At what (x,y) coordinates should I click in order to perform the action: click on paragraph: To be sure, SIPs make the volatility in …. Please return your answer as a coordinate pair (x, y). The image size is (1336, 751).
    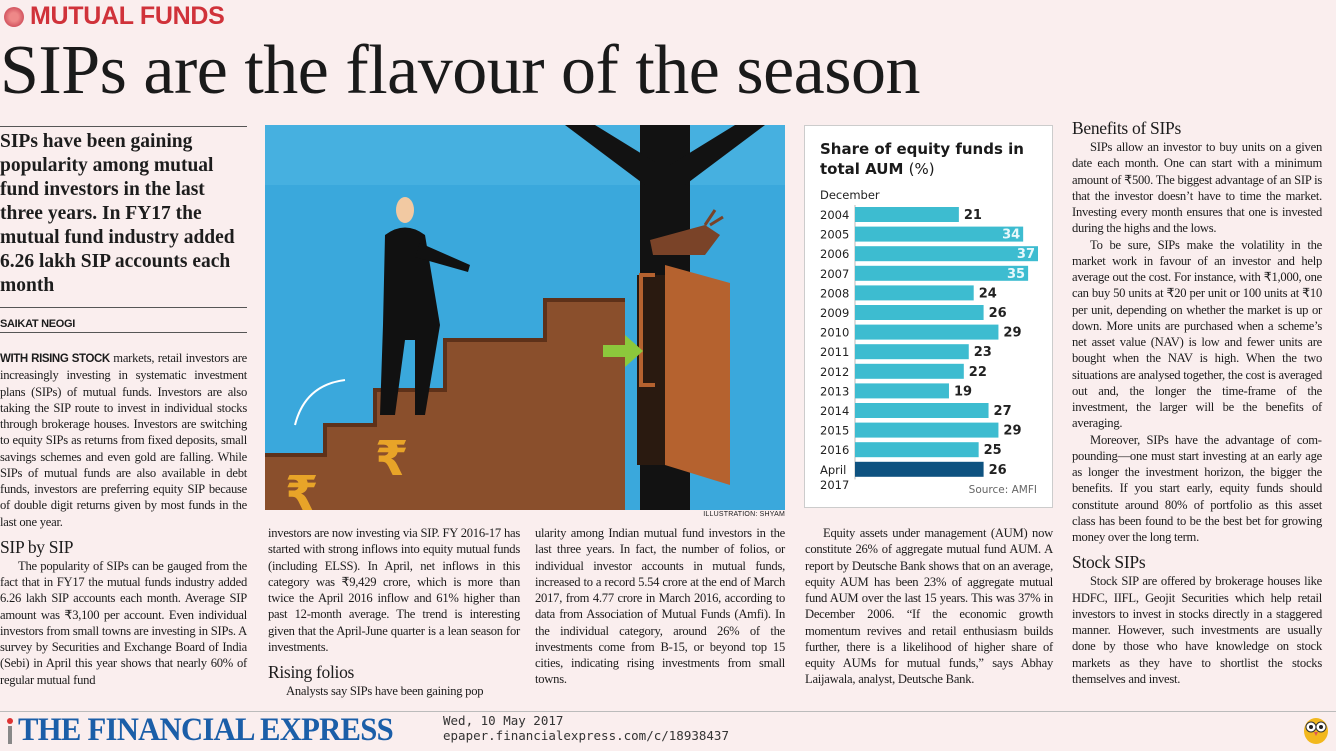
    Looking at the image, I should click on (1197, 334).